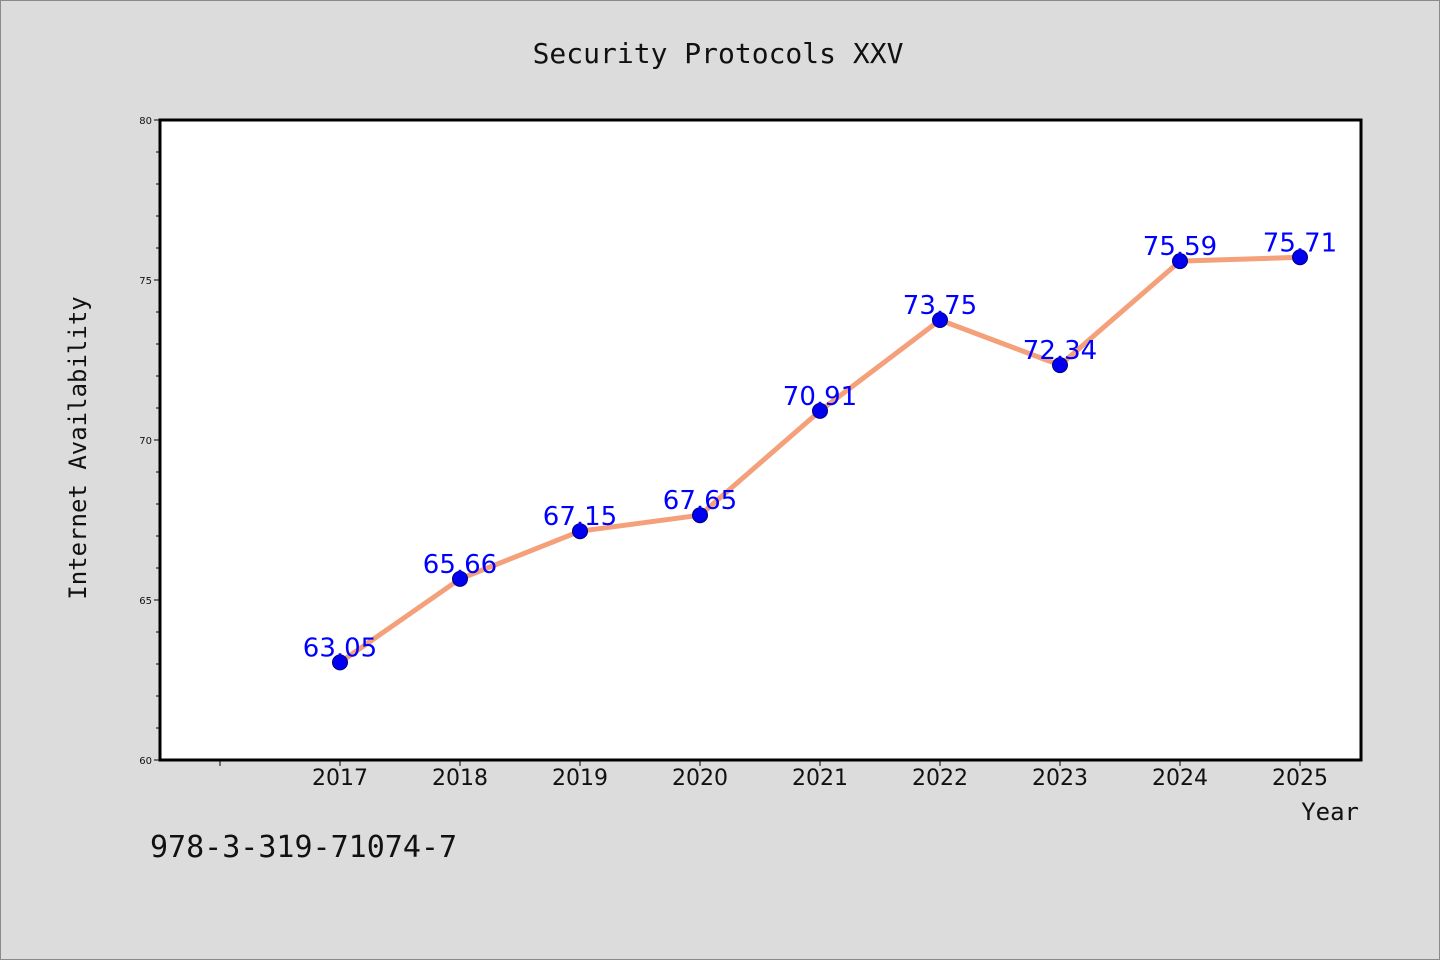 Image resolution: width=1440 pixels, height=960 pixels. I want to click on y-tick-label: 75, so click(145, 281).